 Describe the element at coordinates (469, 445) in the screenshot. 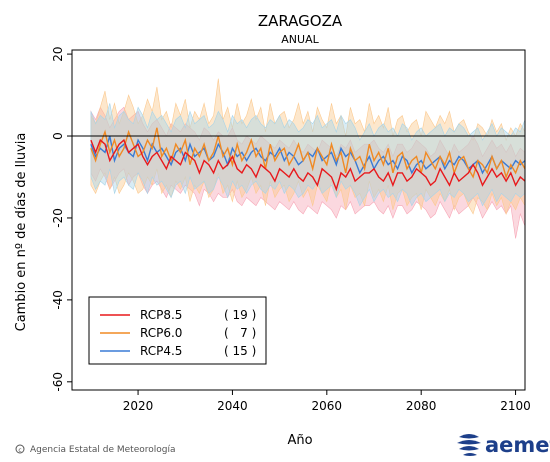

I see `aemet-logo-icon` at that location.